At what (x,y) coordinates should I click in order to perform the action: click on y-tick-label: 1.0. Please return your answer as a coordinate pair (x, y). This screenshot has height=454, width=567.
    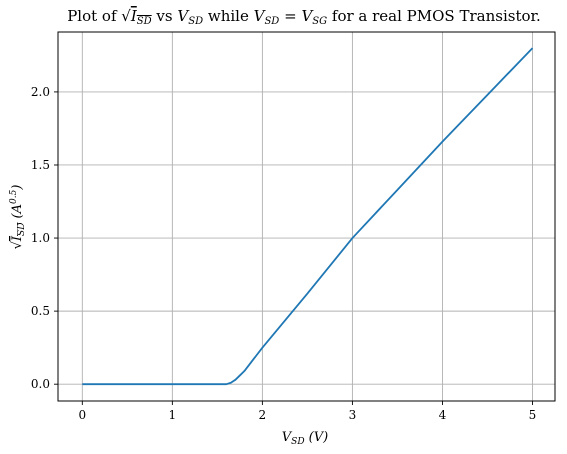
    Looking at the image, I should click on (40, 238).